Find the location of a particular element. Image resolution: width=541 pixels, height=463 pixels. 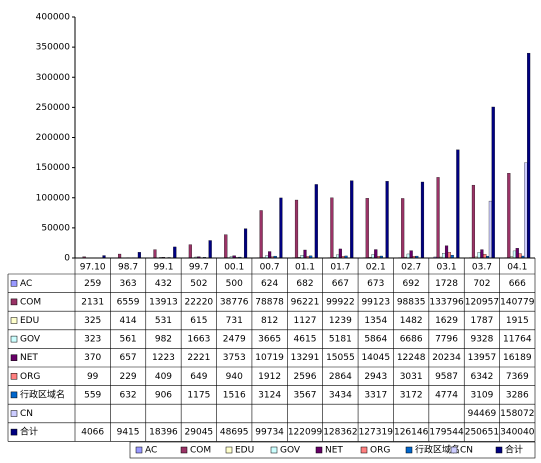

table-cell: 4066 is located at coordinates (92, 433).